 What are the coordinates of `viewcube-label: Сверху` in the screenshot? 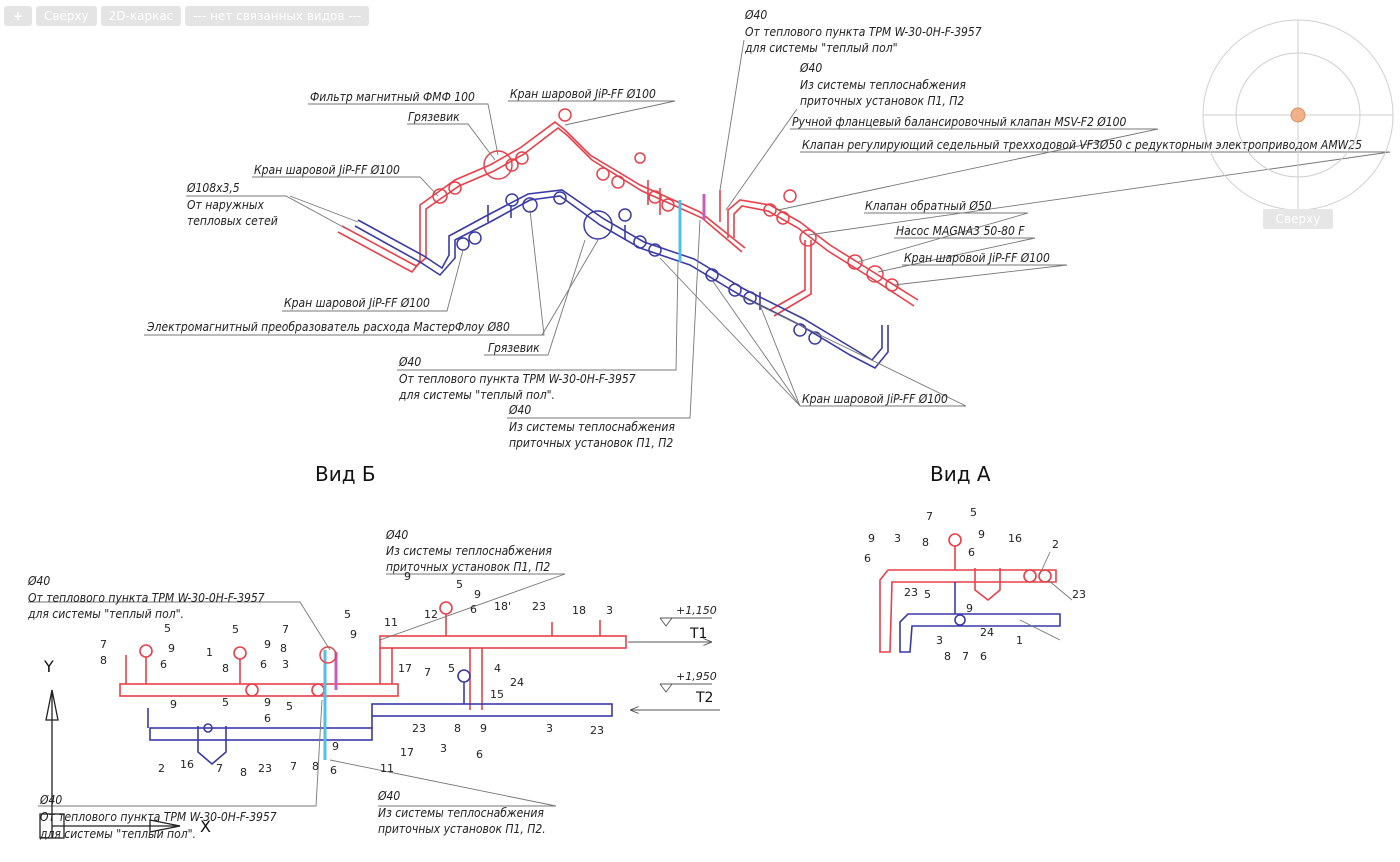 It's located at (1298, 219).